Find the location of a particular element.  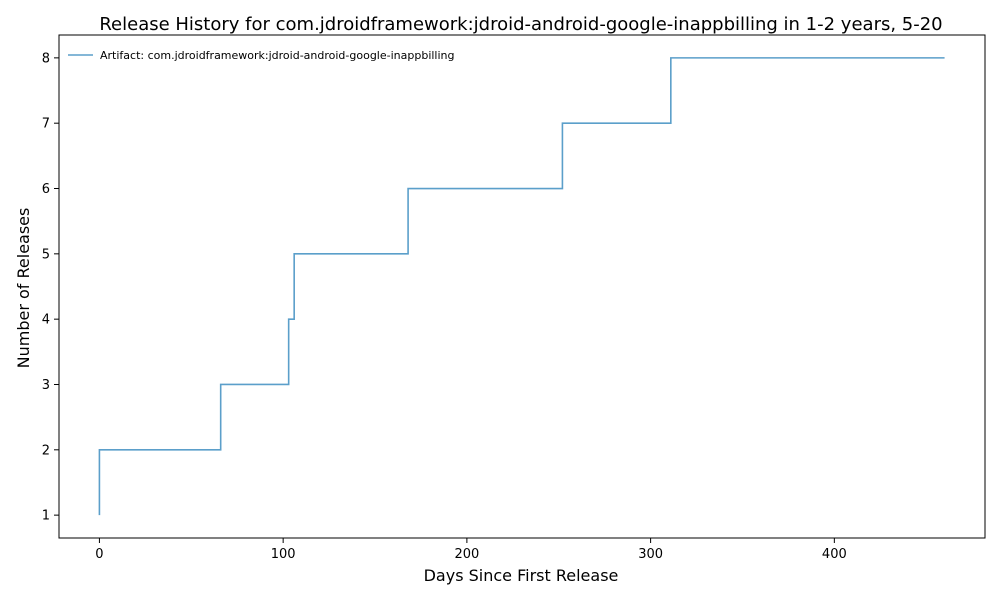

x-axis-label: Days Since First Release is located at coordinates (521, 575).